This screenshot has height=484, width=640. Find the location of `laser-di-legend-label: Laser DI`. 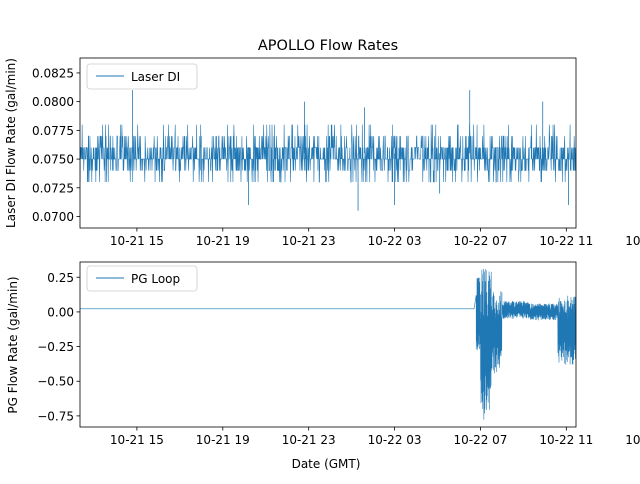

laser-di-legend-label: Laser DI is located at coordinates (155, 77).